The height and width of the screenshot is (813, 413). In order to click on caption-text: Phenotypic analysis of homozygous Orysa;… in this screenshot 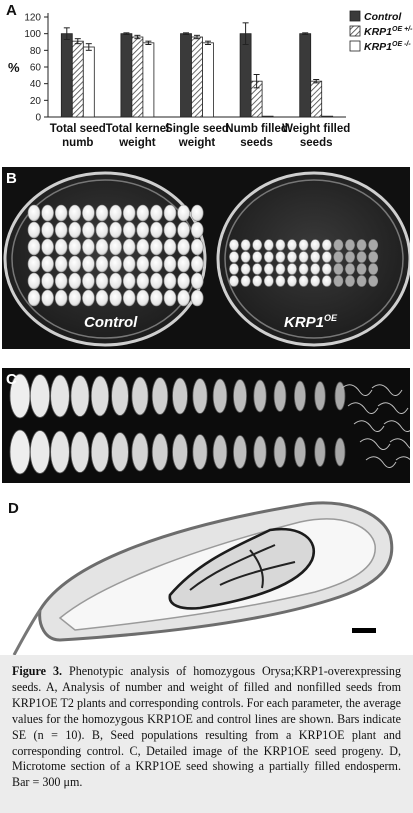, I will do `click(206, 727)`.